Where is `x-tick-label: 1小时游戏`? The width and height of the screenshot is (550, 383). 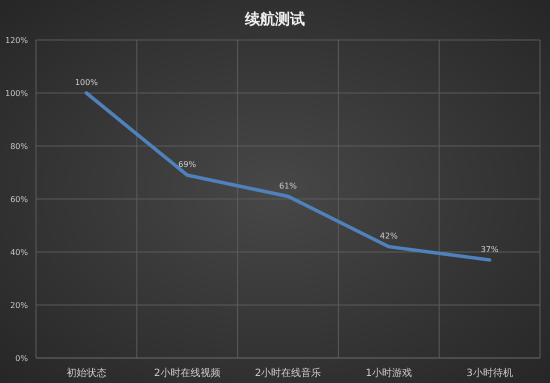
x-tick-label: 1小时游戏 is located at coordinates (389, 373).